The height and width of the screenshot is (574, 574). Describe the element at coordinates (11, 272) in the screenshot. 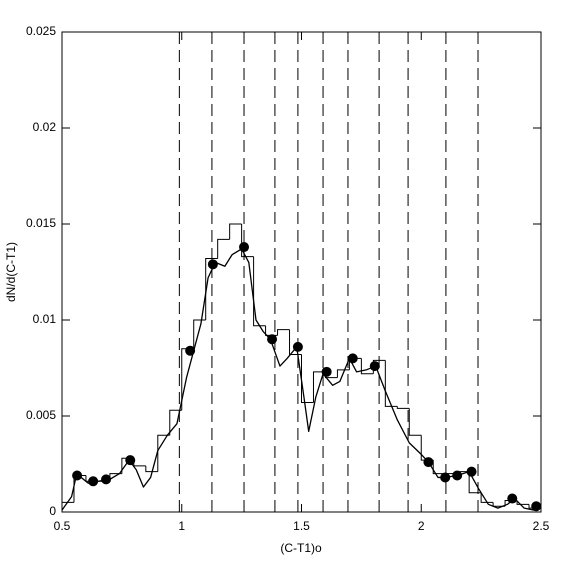

I see `y-axis-label: dN/d(C-T1)` at that location.